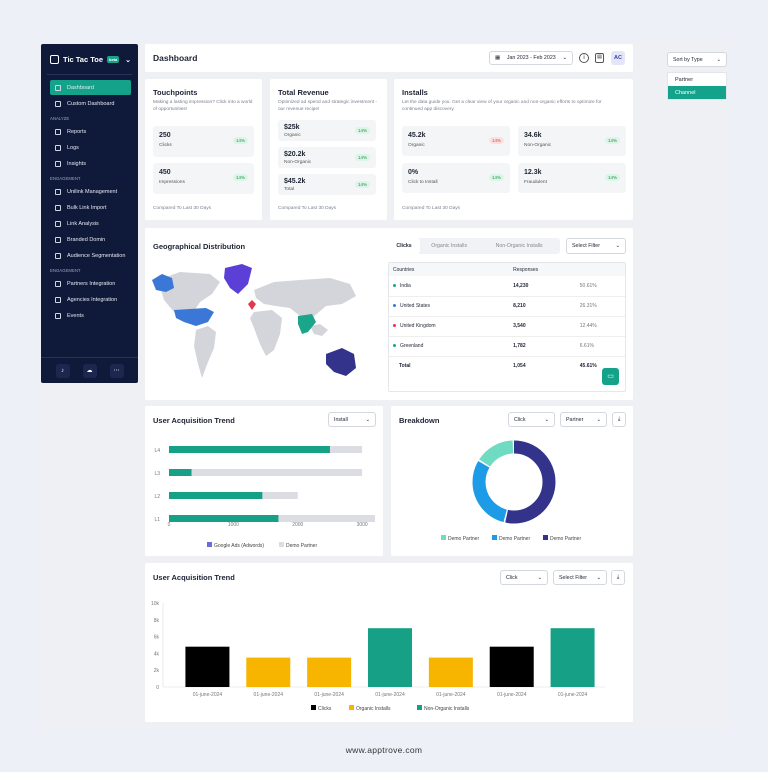  Describe the element at coordinates (531, 58) in the screenshot. I see `date-range-picker: ▦ Jan 2023 - Feb 2023 ⌄` at that location.